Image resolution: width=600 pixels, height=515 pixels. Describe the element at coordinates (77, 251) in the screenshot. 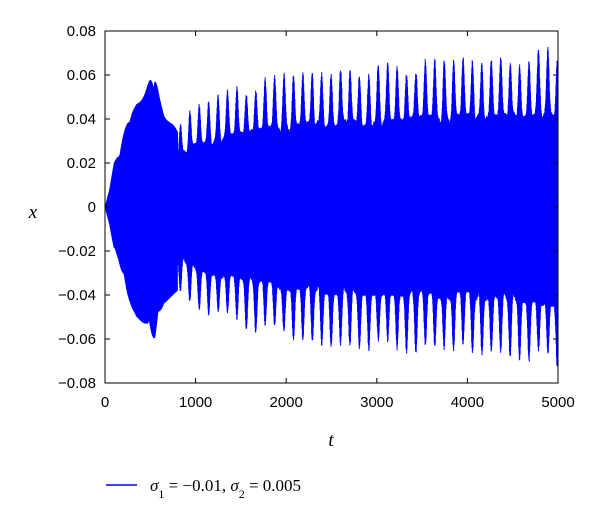

I see `y-tick-label: −0.02` at that location.